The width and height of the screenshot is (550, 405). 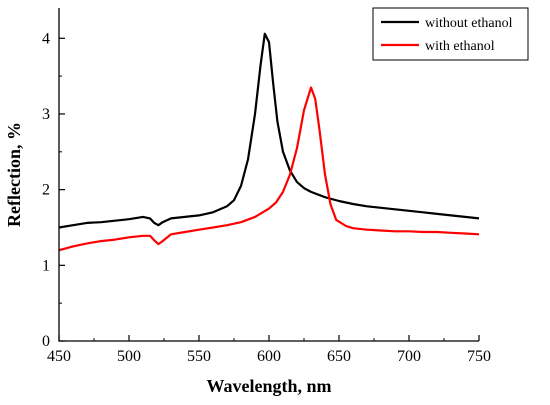 What do you see at coordinates (14, 174) in the screenshot?
I see `y-axis-title: Reflection, %` at bounding box center [14, 174].